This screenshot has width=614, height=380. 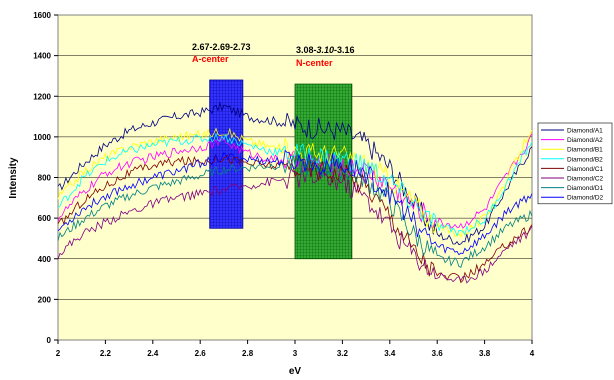 I want to click on y-axis-label: Intensity, so click(x=13, y=178).